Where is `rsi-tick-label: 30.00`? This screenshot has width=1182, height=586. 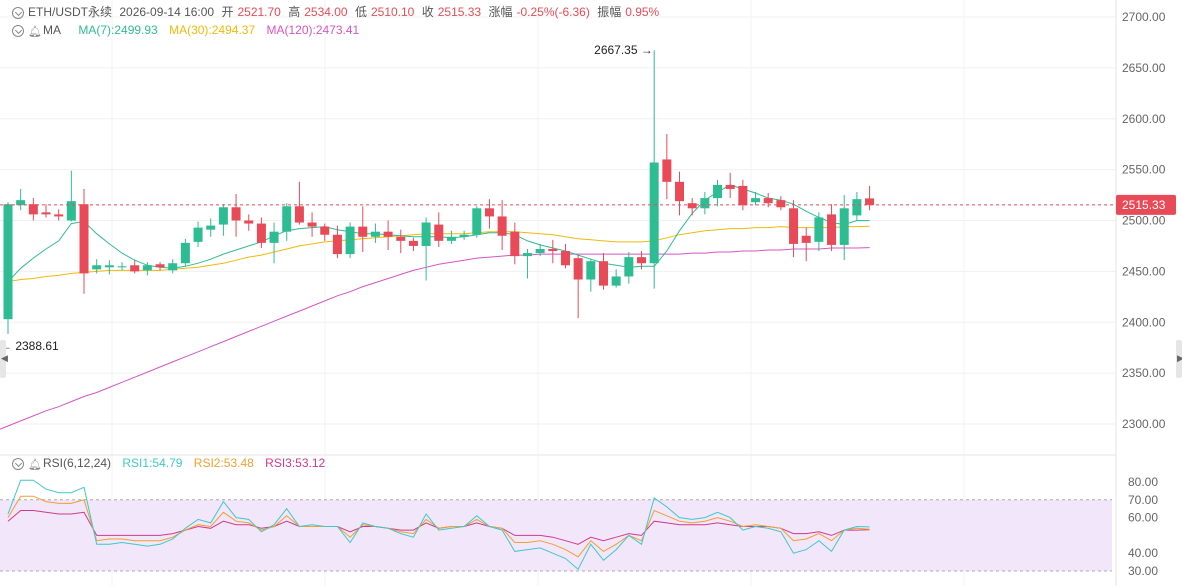 rsi-tick-label: 30.00 is located at coordinates (1143, 571).